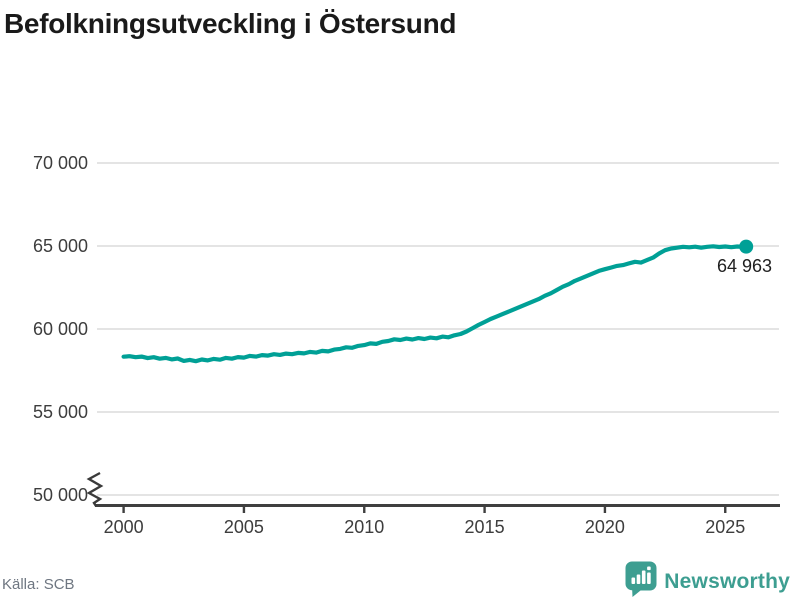 Image resolution: width=800 pixels, height=602 pixels. Describe the element at coordinates (424, 509) in the screenshot. I see `x-axis-ticks` at that location.